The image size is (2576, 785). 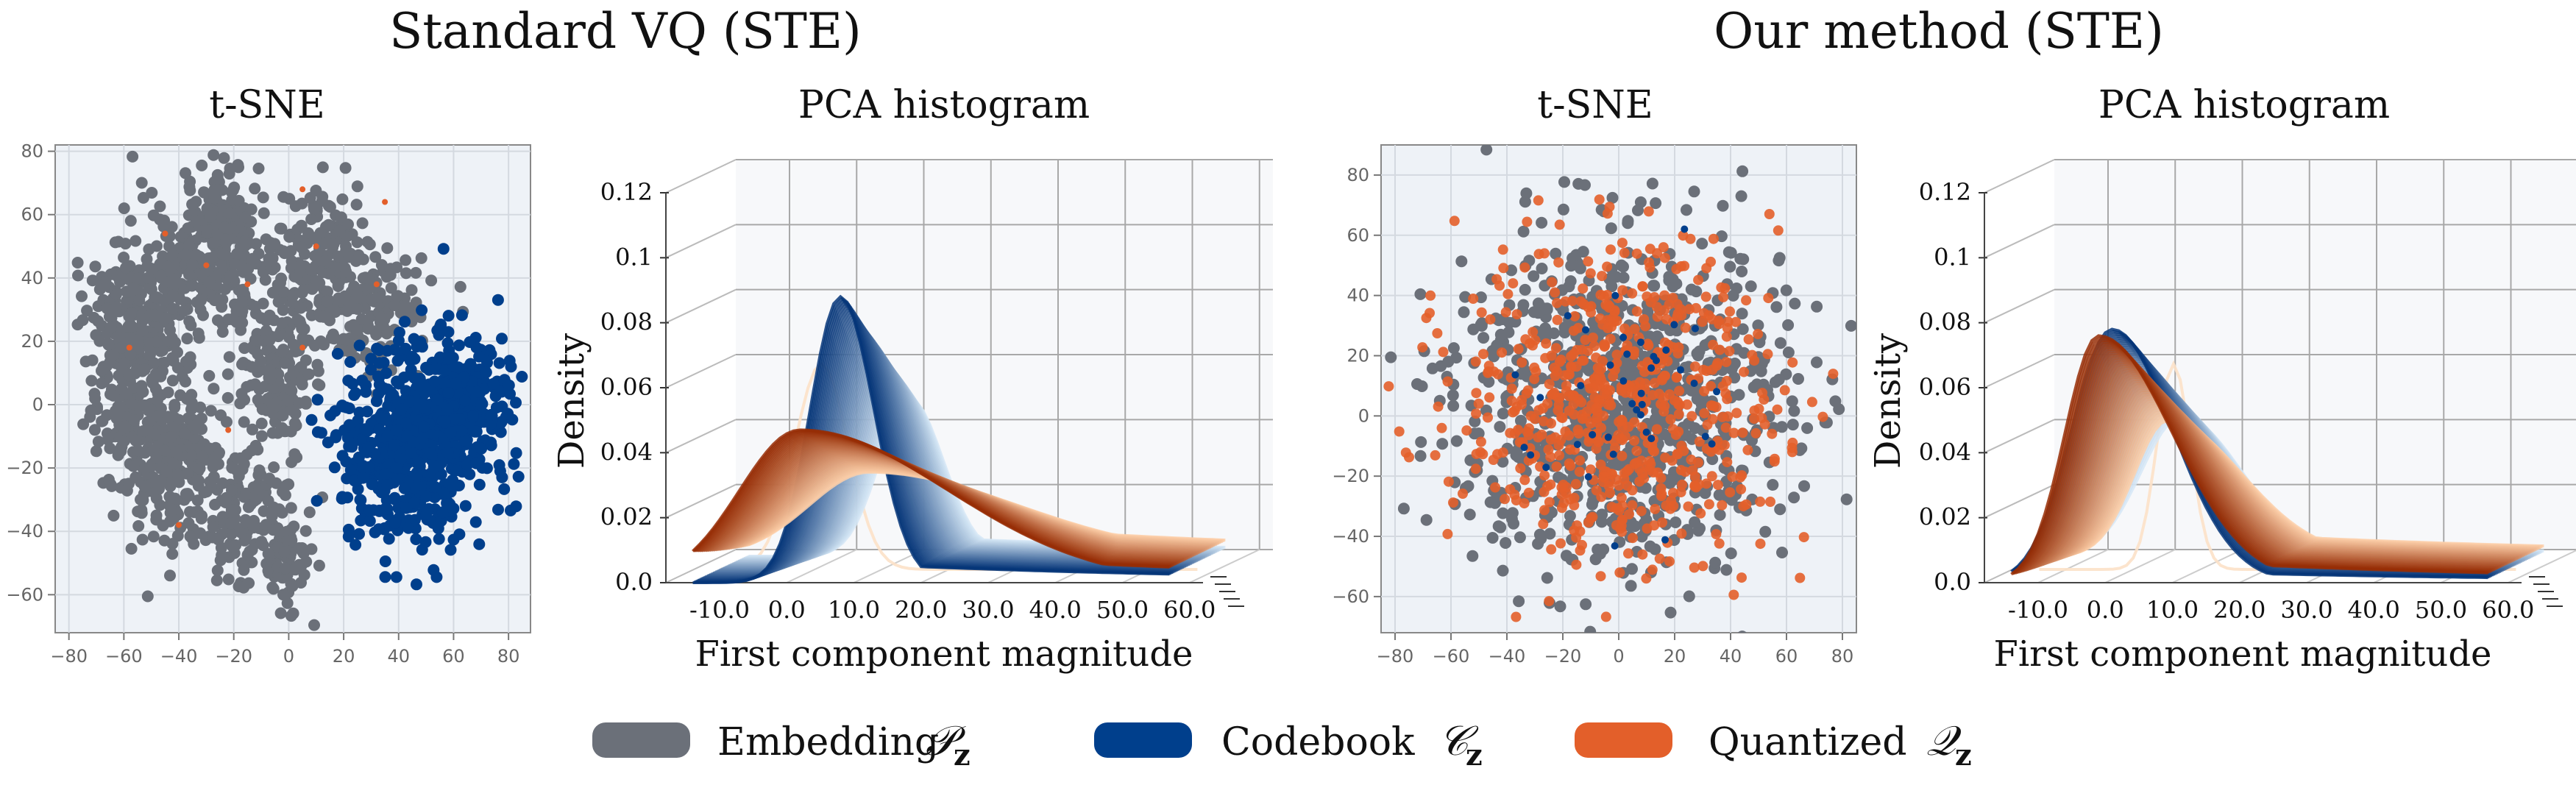 I want to click on tsne-ytick-label: 20, so click(x=32, y=341).